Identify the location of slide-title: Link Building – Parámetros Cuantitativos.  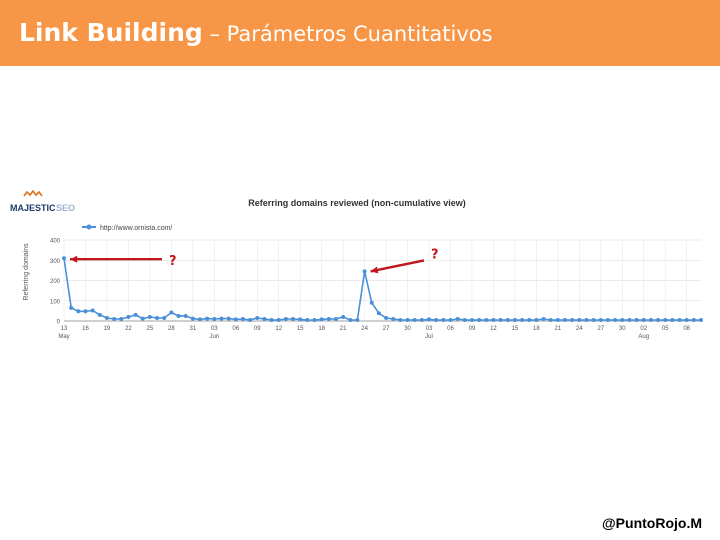
(256, 32).